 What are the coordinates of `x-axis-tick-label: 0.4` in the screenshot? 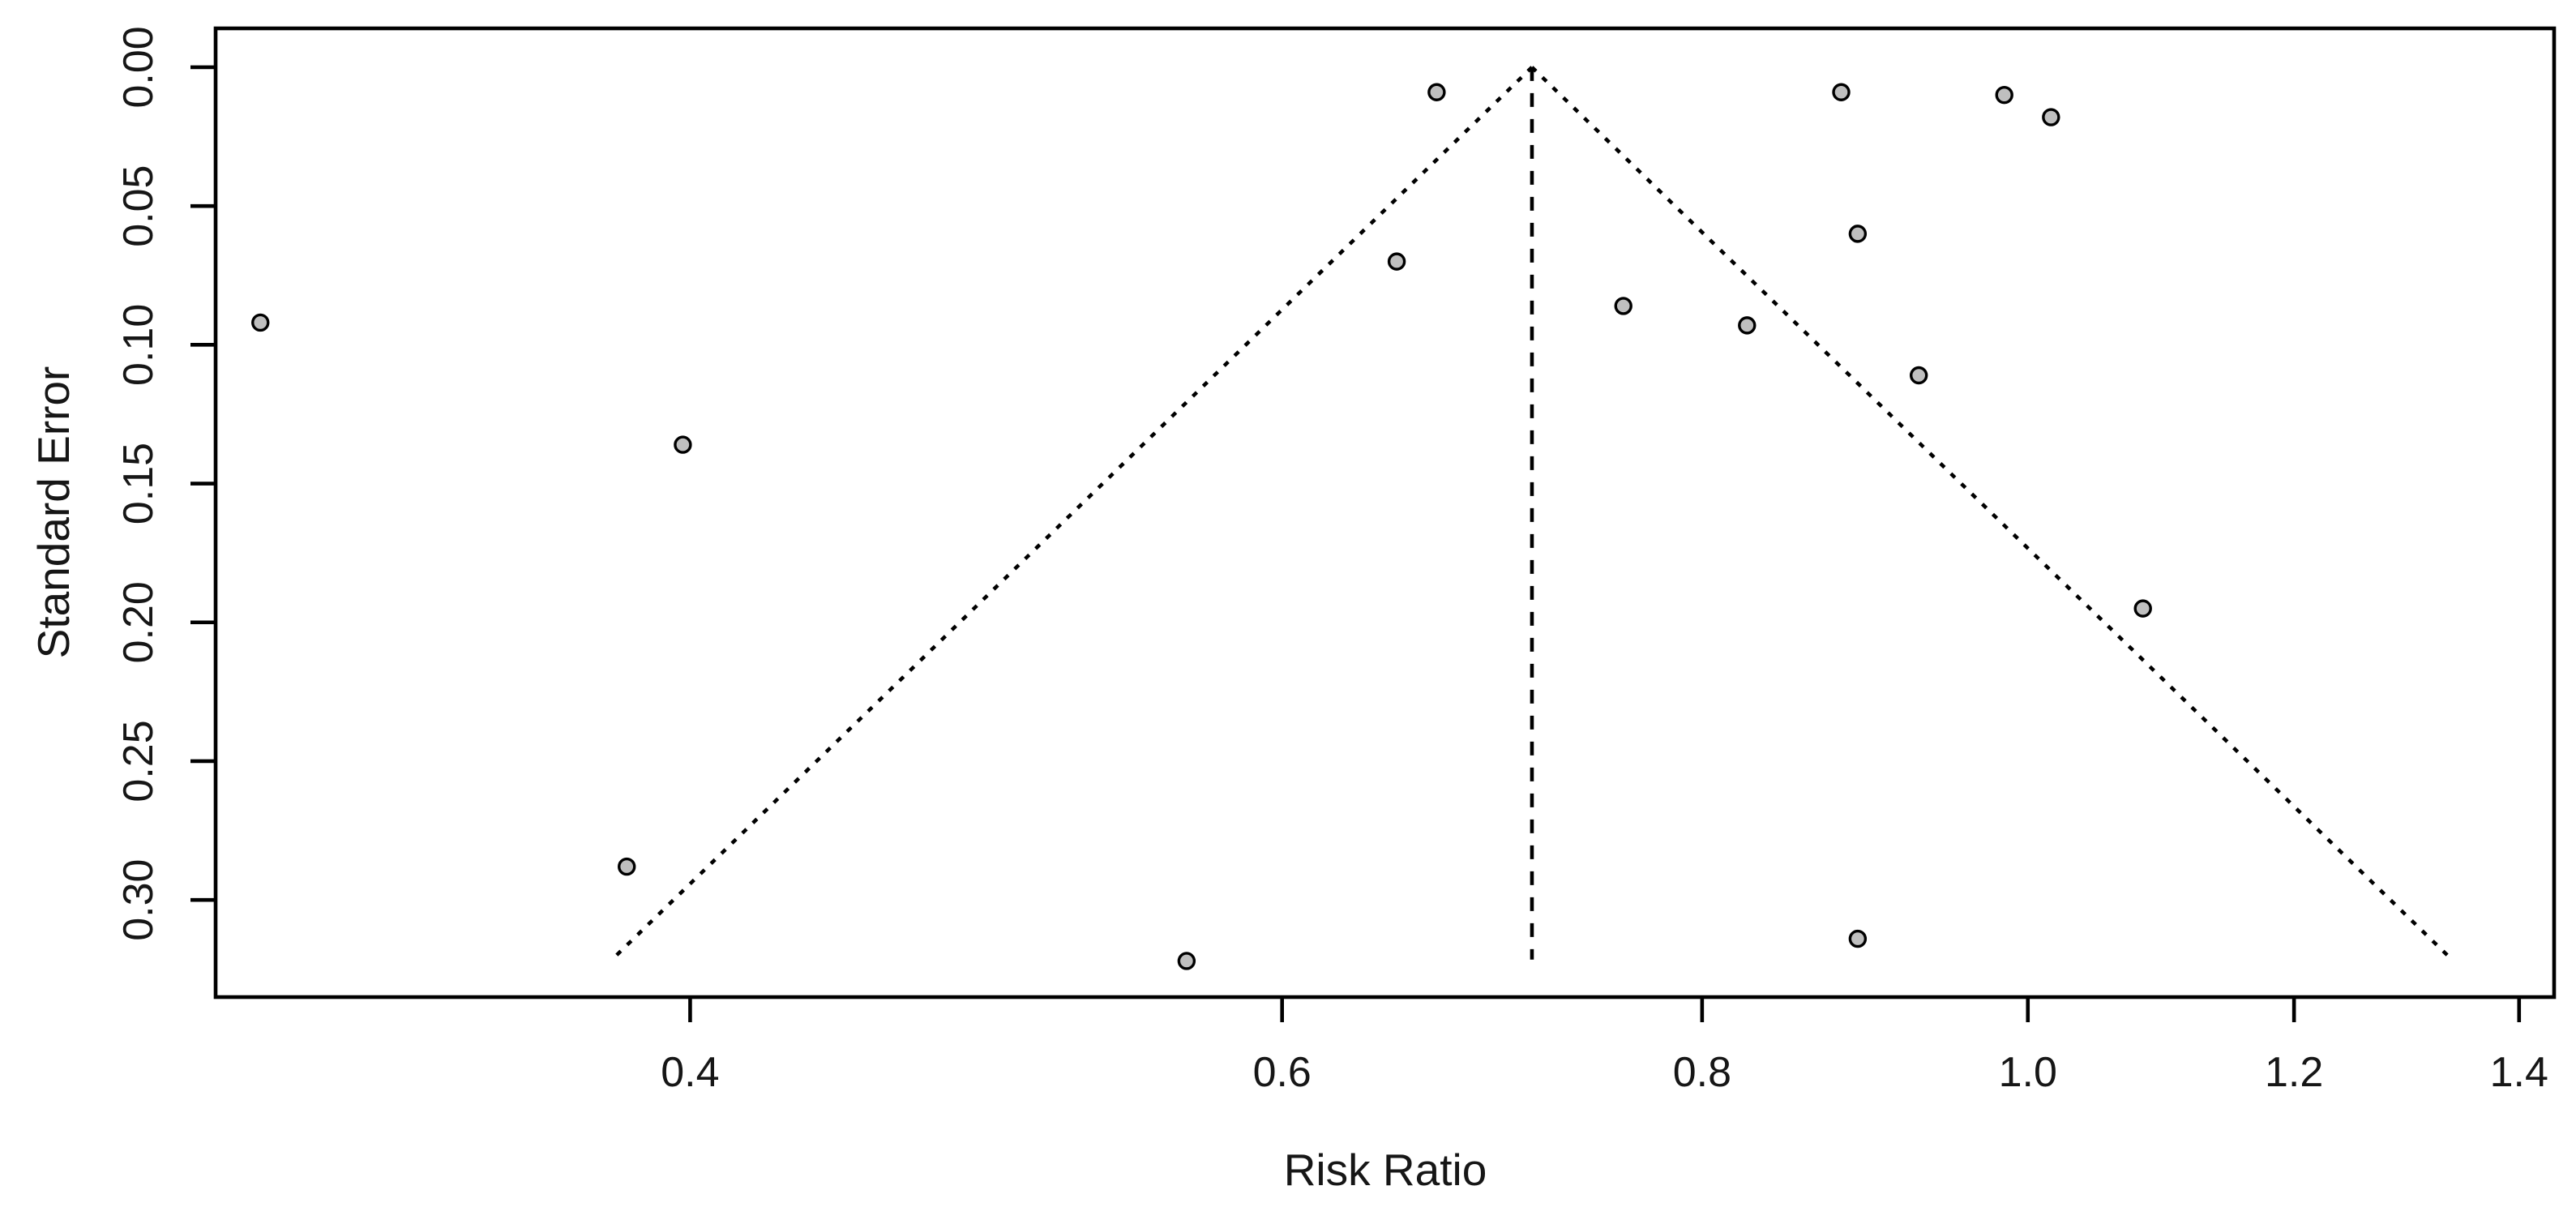 It's located at (690, 1072).